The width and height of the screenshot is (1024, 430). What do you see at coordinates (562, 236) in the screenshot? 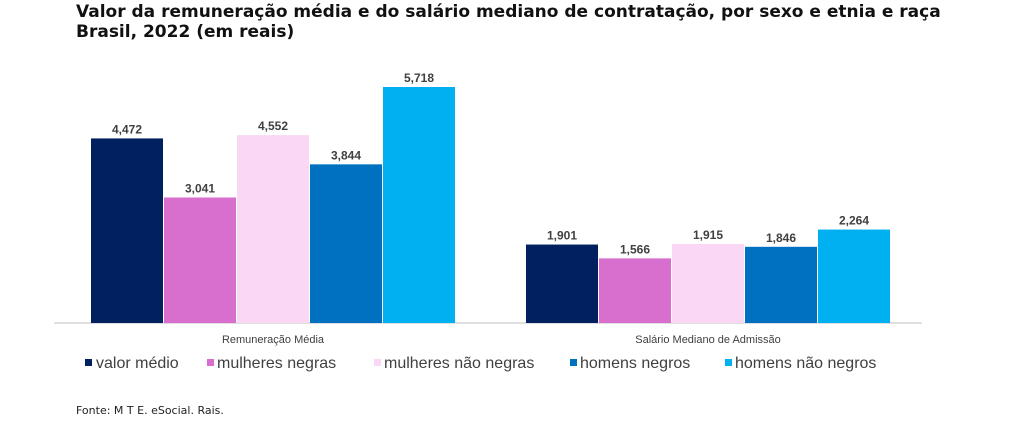
I see `data-label: 1,901` at bounding box center [562, 236].